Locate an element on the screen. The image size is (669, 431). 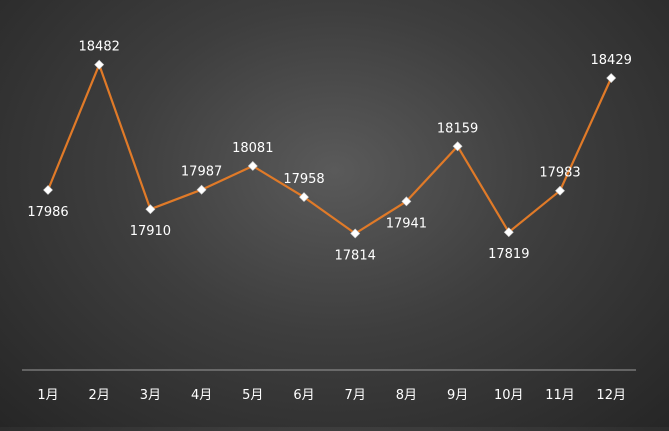
data-label: 17910 is located at coordinates (150, 231).